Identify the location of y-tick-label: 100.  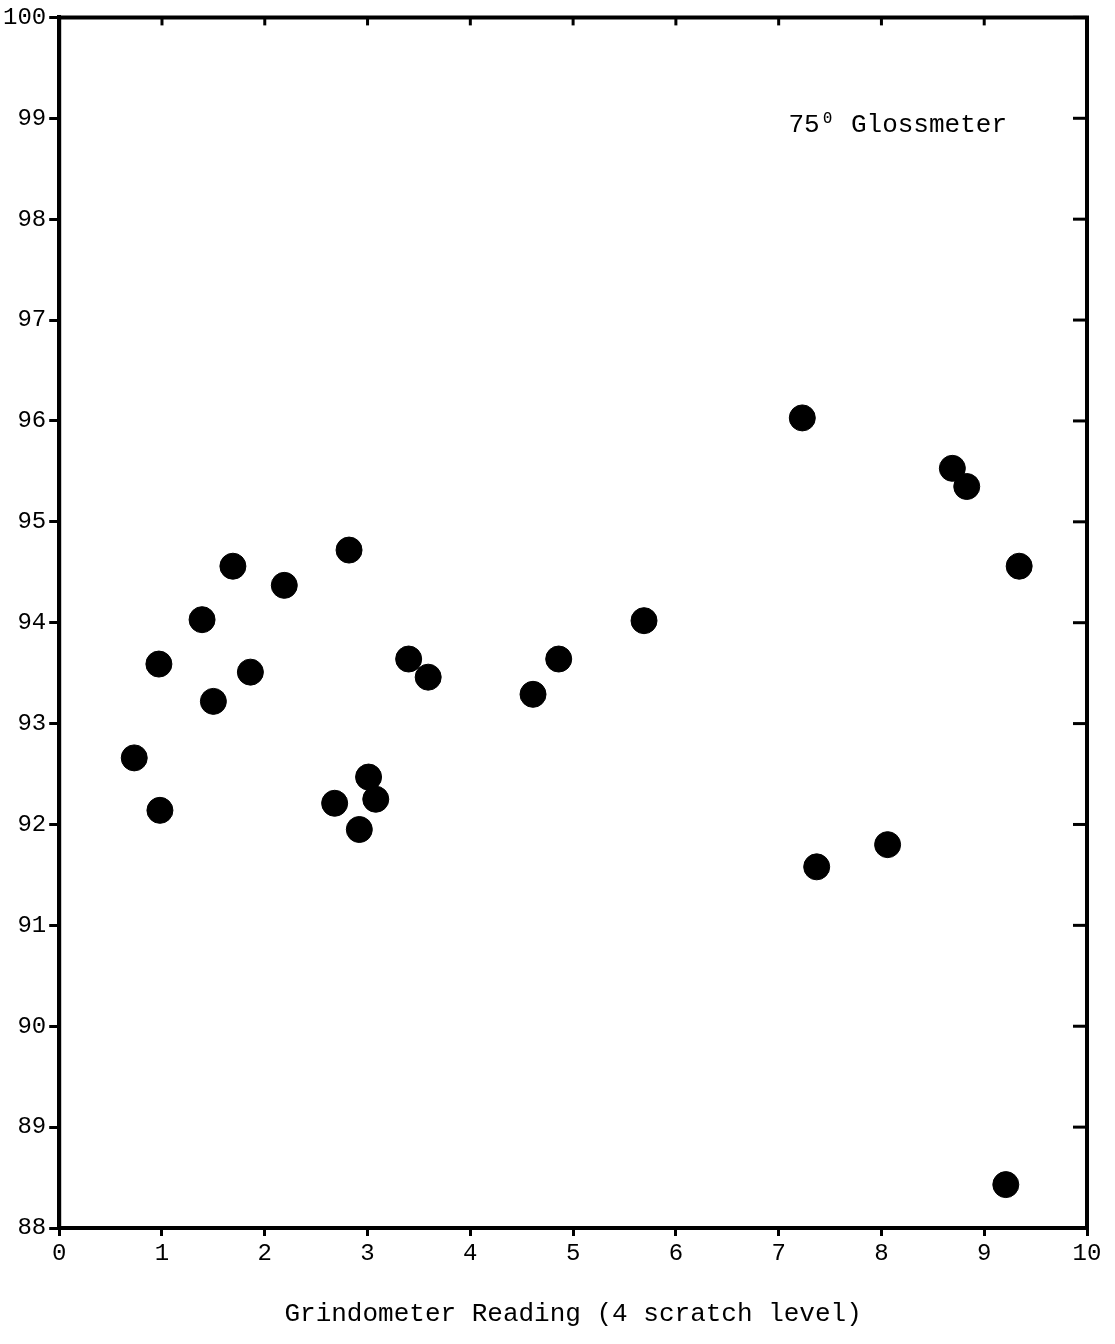
(24, 17).